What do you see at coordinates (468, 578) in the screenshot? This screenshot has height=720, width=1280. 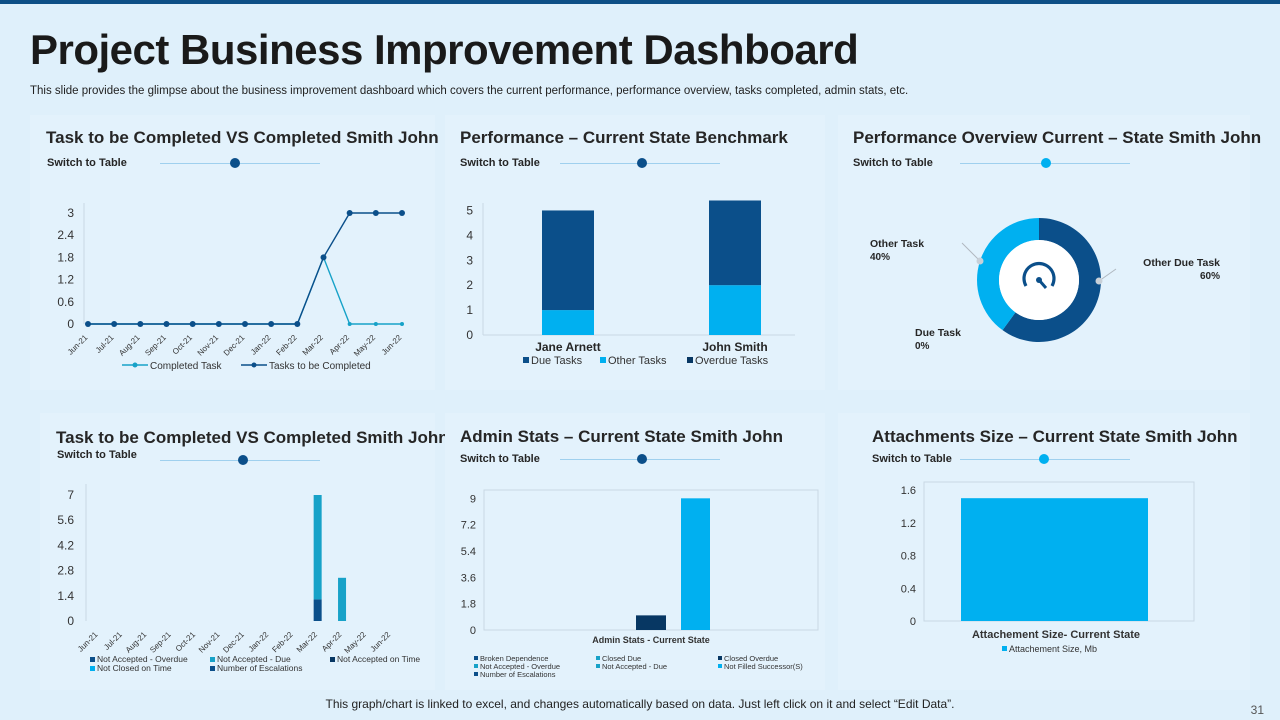 I see `y-tick-label: 3.6` at bounding box center [468, 578].